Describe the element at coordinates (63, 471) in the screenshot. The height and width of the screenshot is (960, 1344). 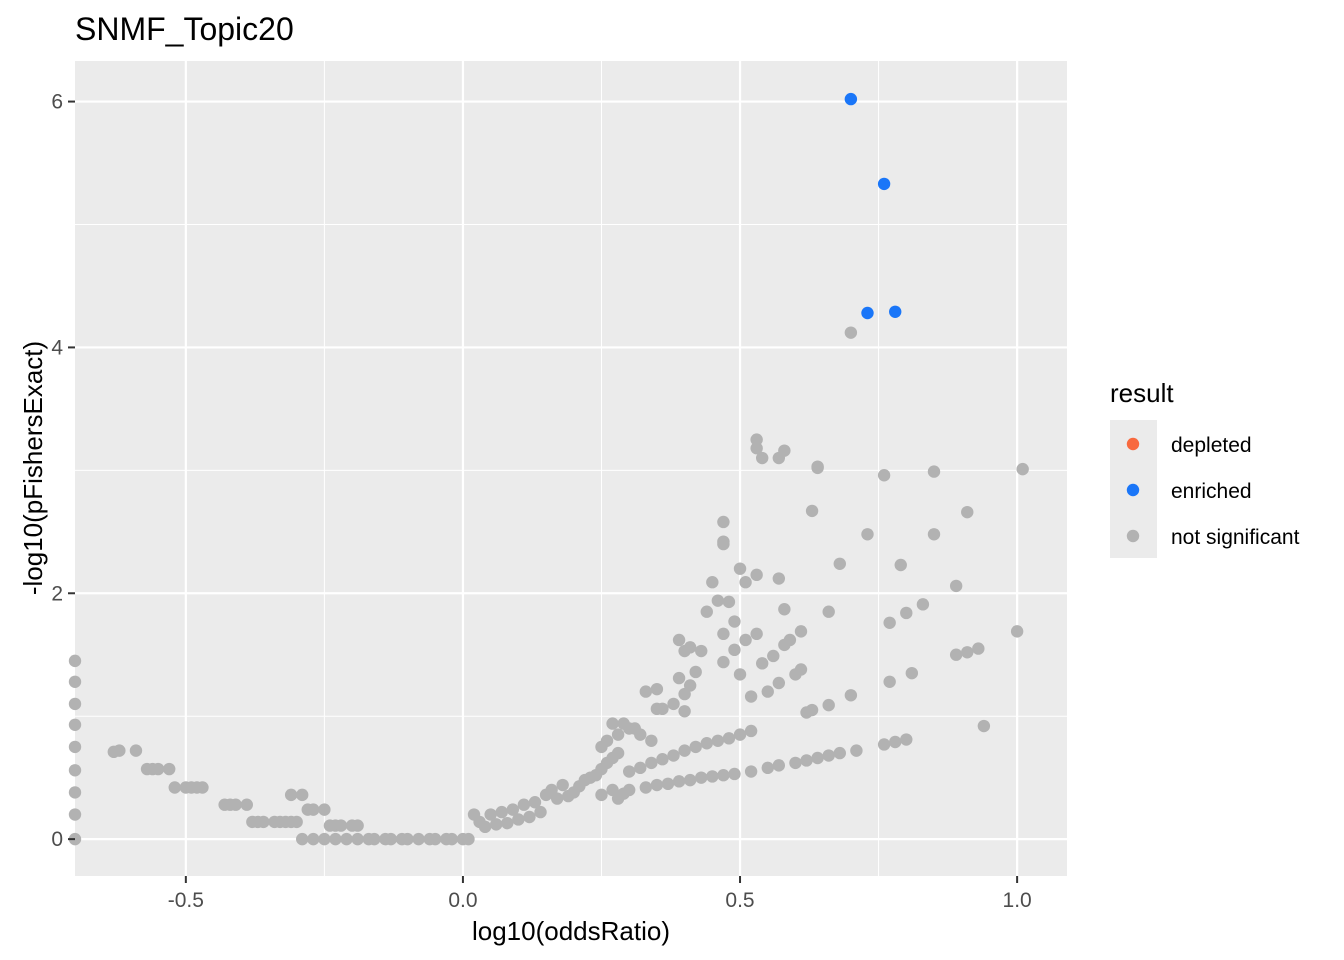
I see `y-axis: 0 2 4 6` at that location.